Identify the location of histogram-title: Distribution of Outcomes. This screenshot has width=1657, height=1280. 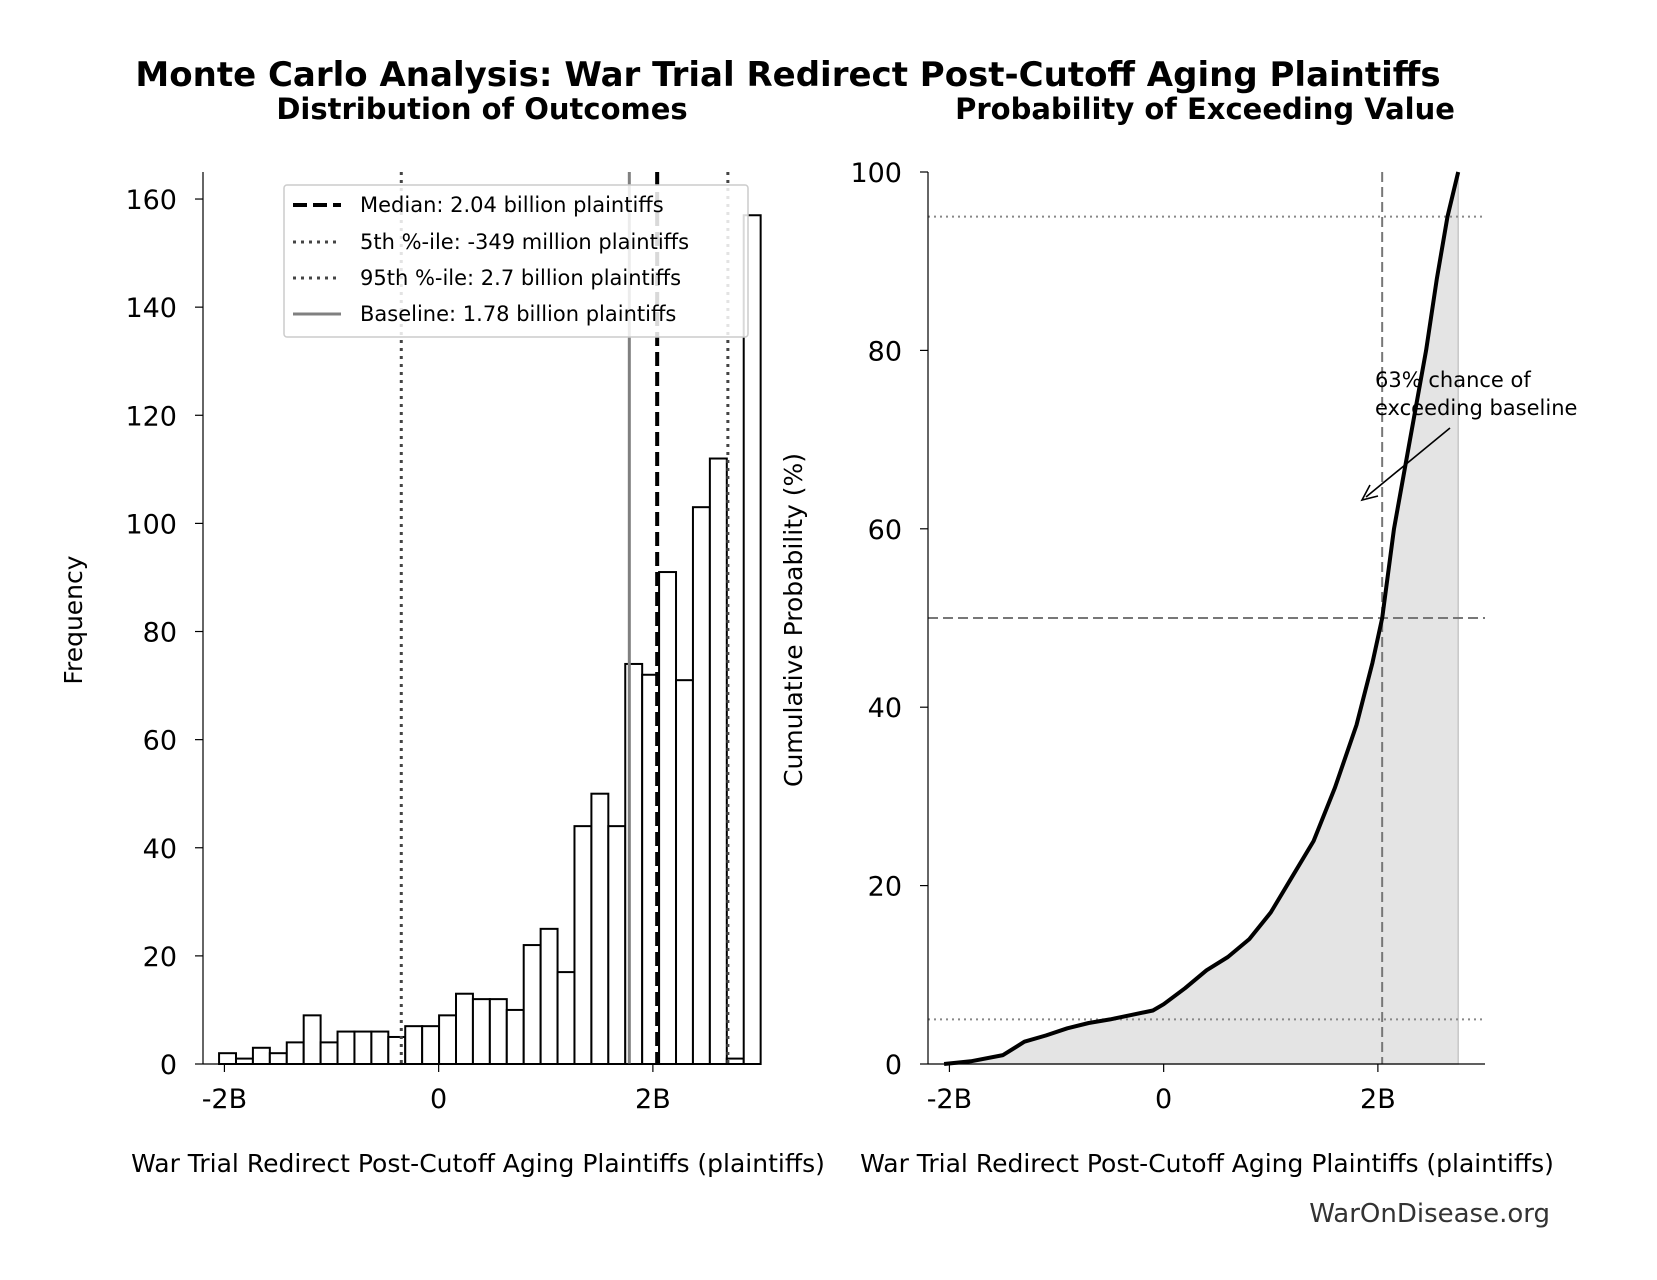
(481, 109).